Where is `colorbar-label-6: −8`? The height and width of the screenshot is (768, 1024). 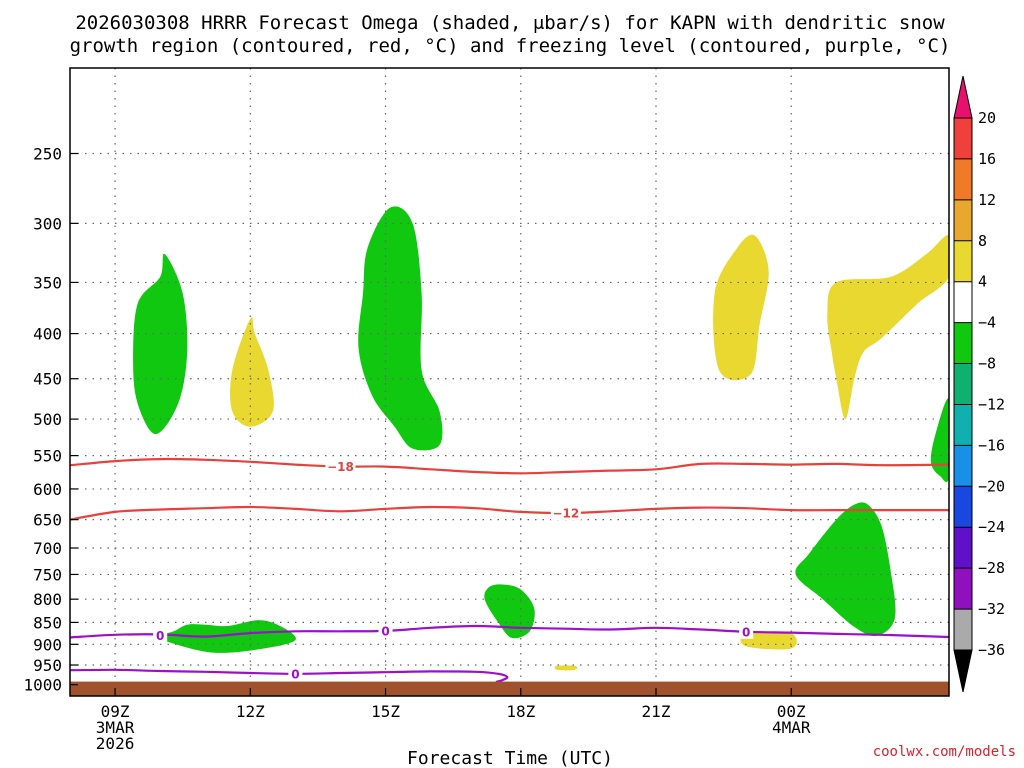 colorbar-label-6: −8 is located at coordinates (987, 364).